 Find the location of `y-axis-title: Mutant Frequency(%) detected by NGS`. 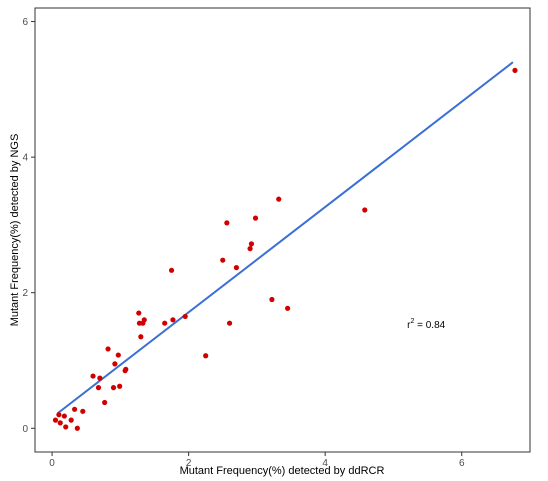

y-axis-title: Mutant Frequency(%) detected by NGS is located at coordinates (15, 230).